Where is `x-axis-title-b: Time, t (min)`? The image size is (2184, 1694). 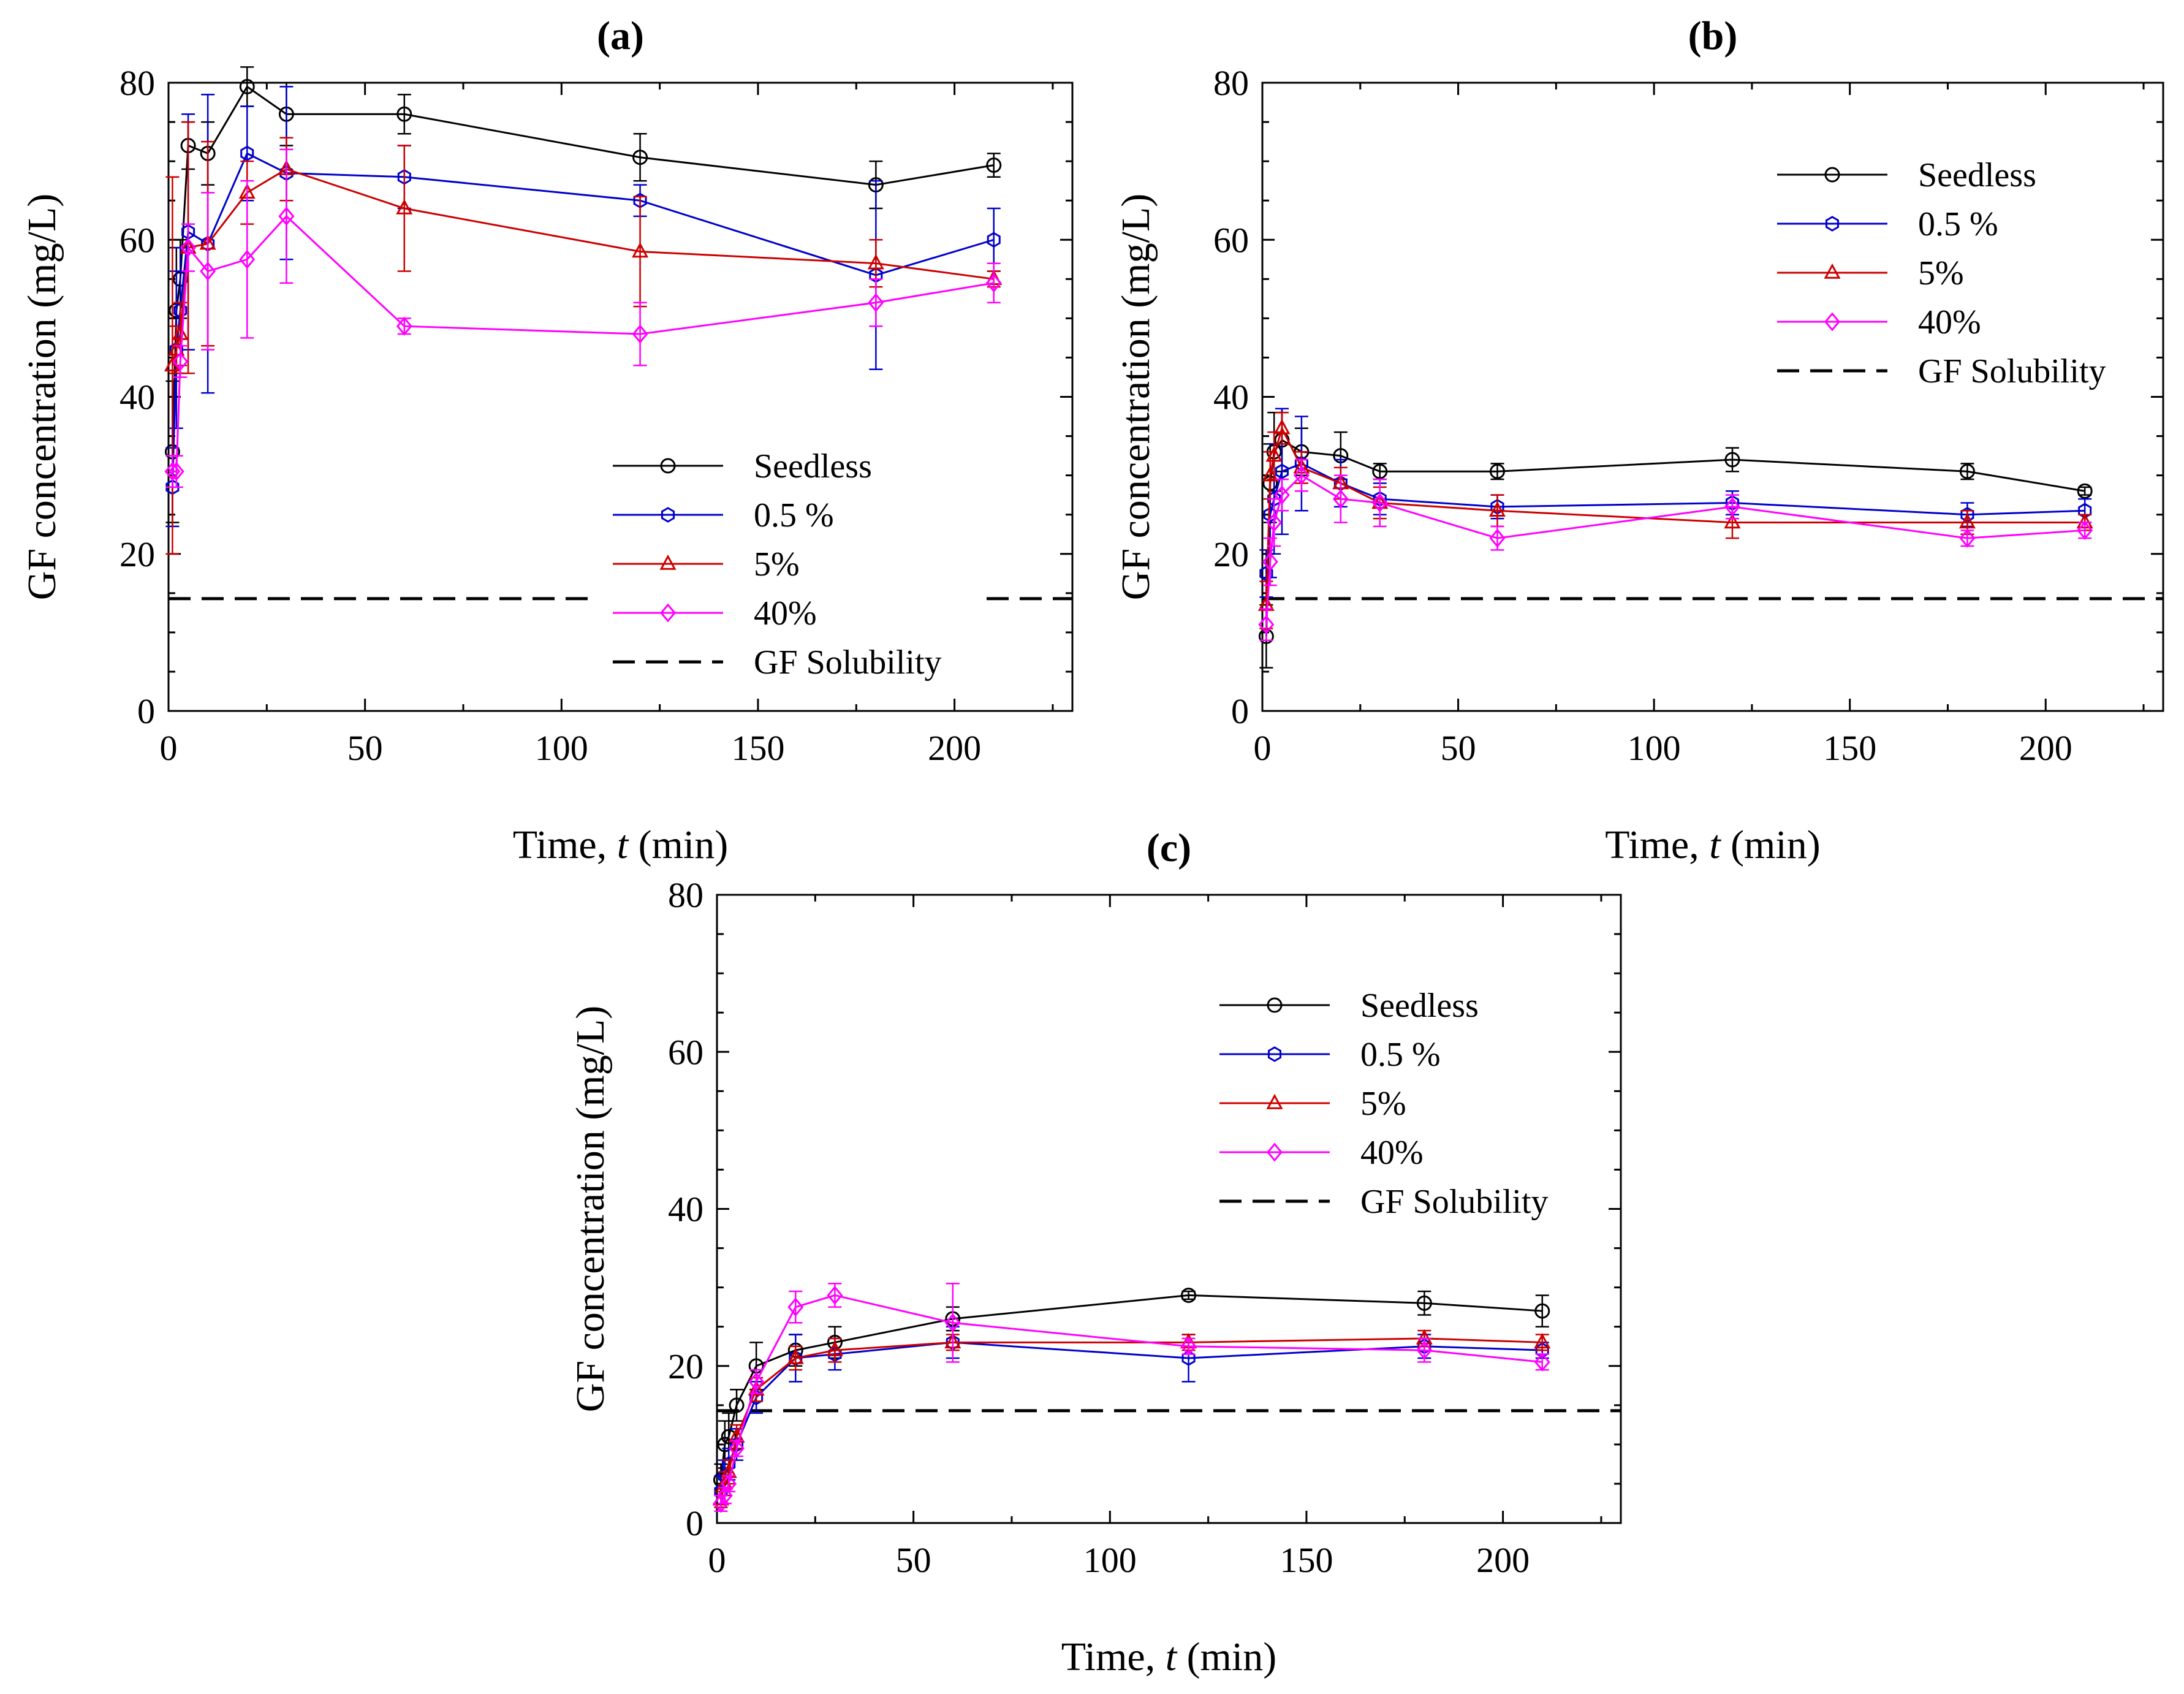
x-axis-title-b: Time, t (min) is located at coordinates (1712, 844).